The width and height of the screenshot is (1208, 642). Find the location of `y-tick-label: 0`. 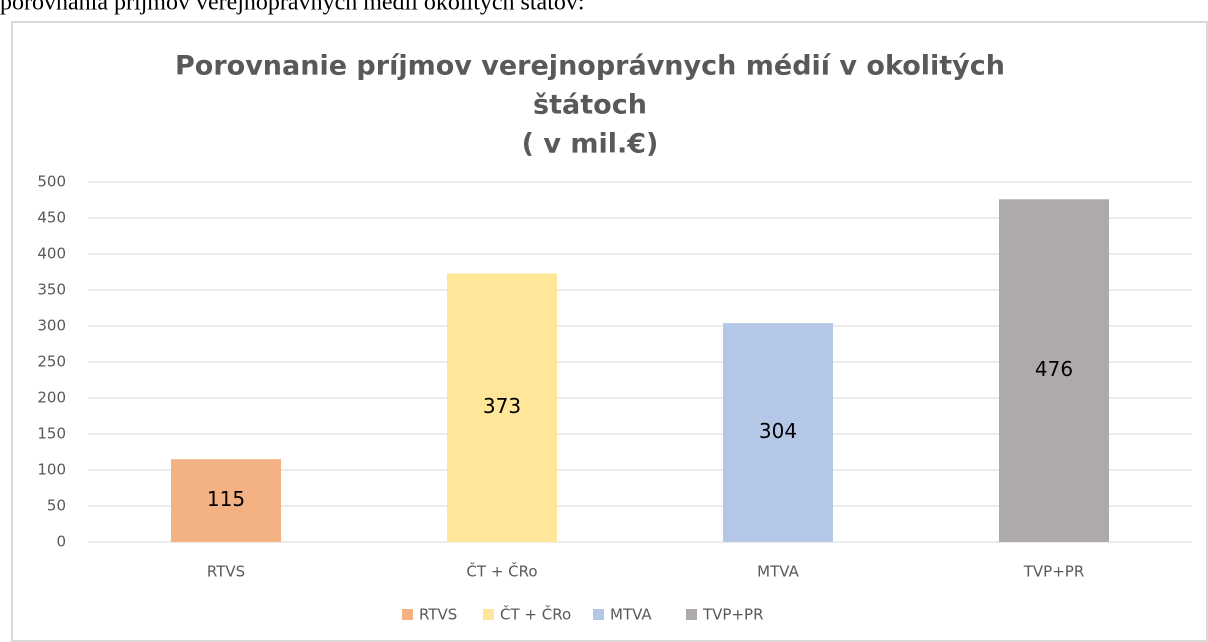

y-tick-label: 0 is located at coordinates (61, 542).